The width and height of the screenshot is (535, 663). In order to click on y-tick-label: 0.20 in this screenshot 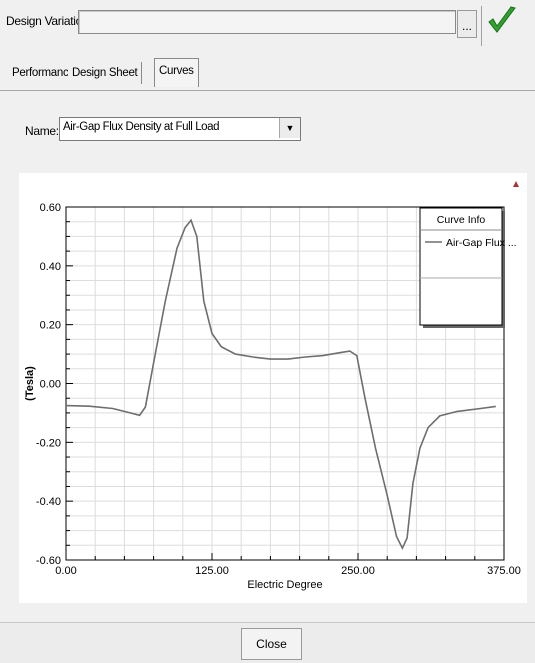, I will do `click(50, 326)`.